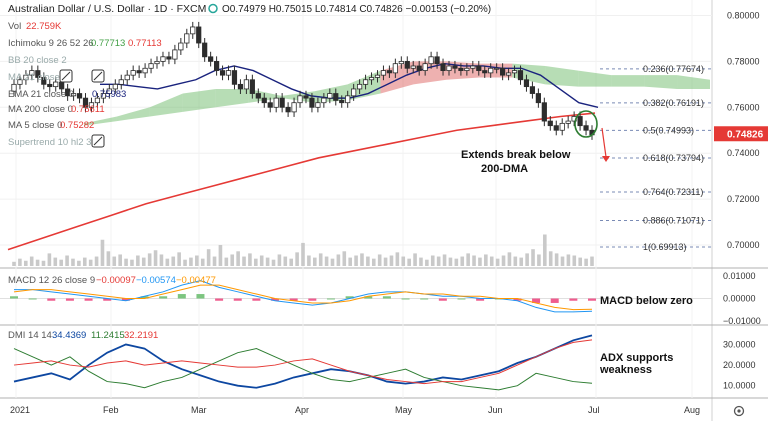 The image size is (768, 421). Describe the element at coordinates (665, 247) in the screenshot. I see `fib-label: 1(0.69913)` at that location.